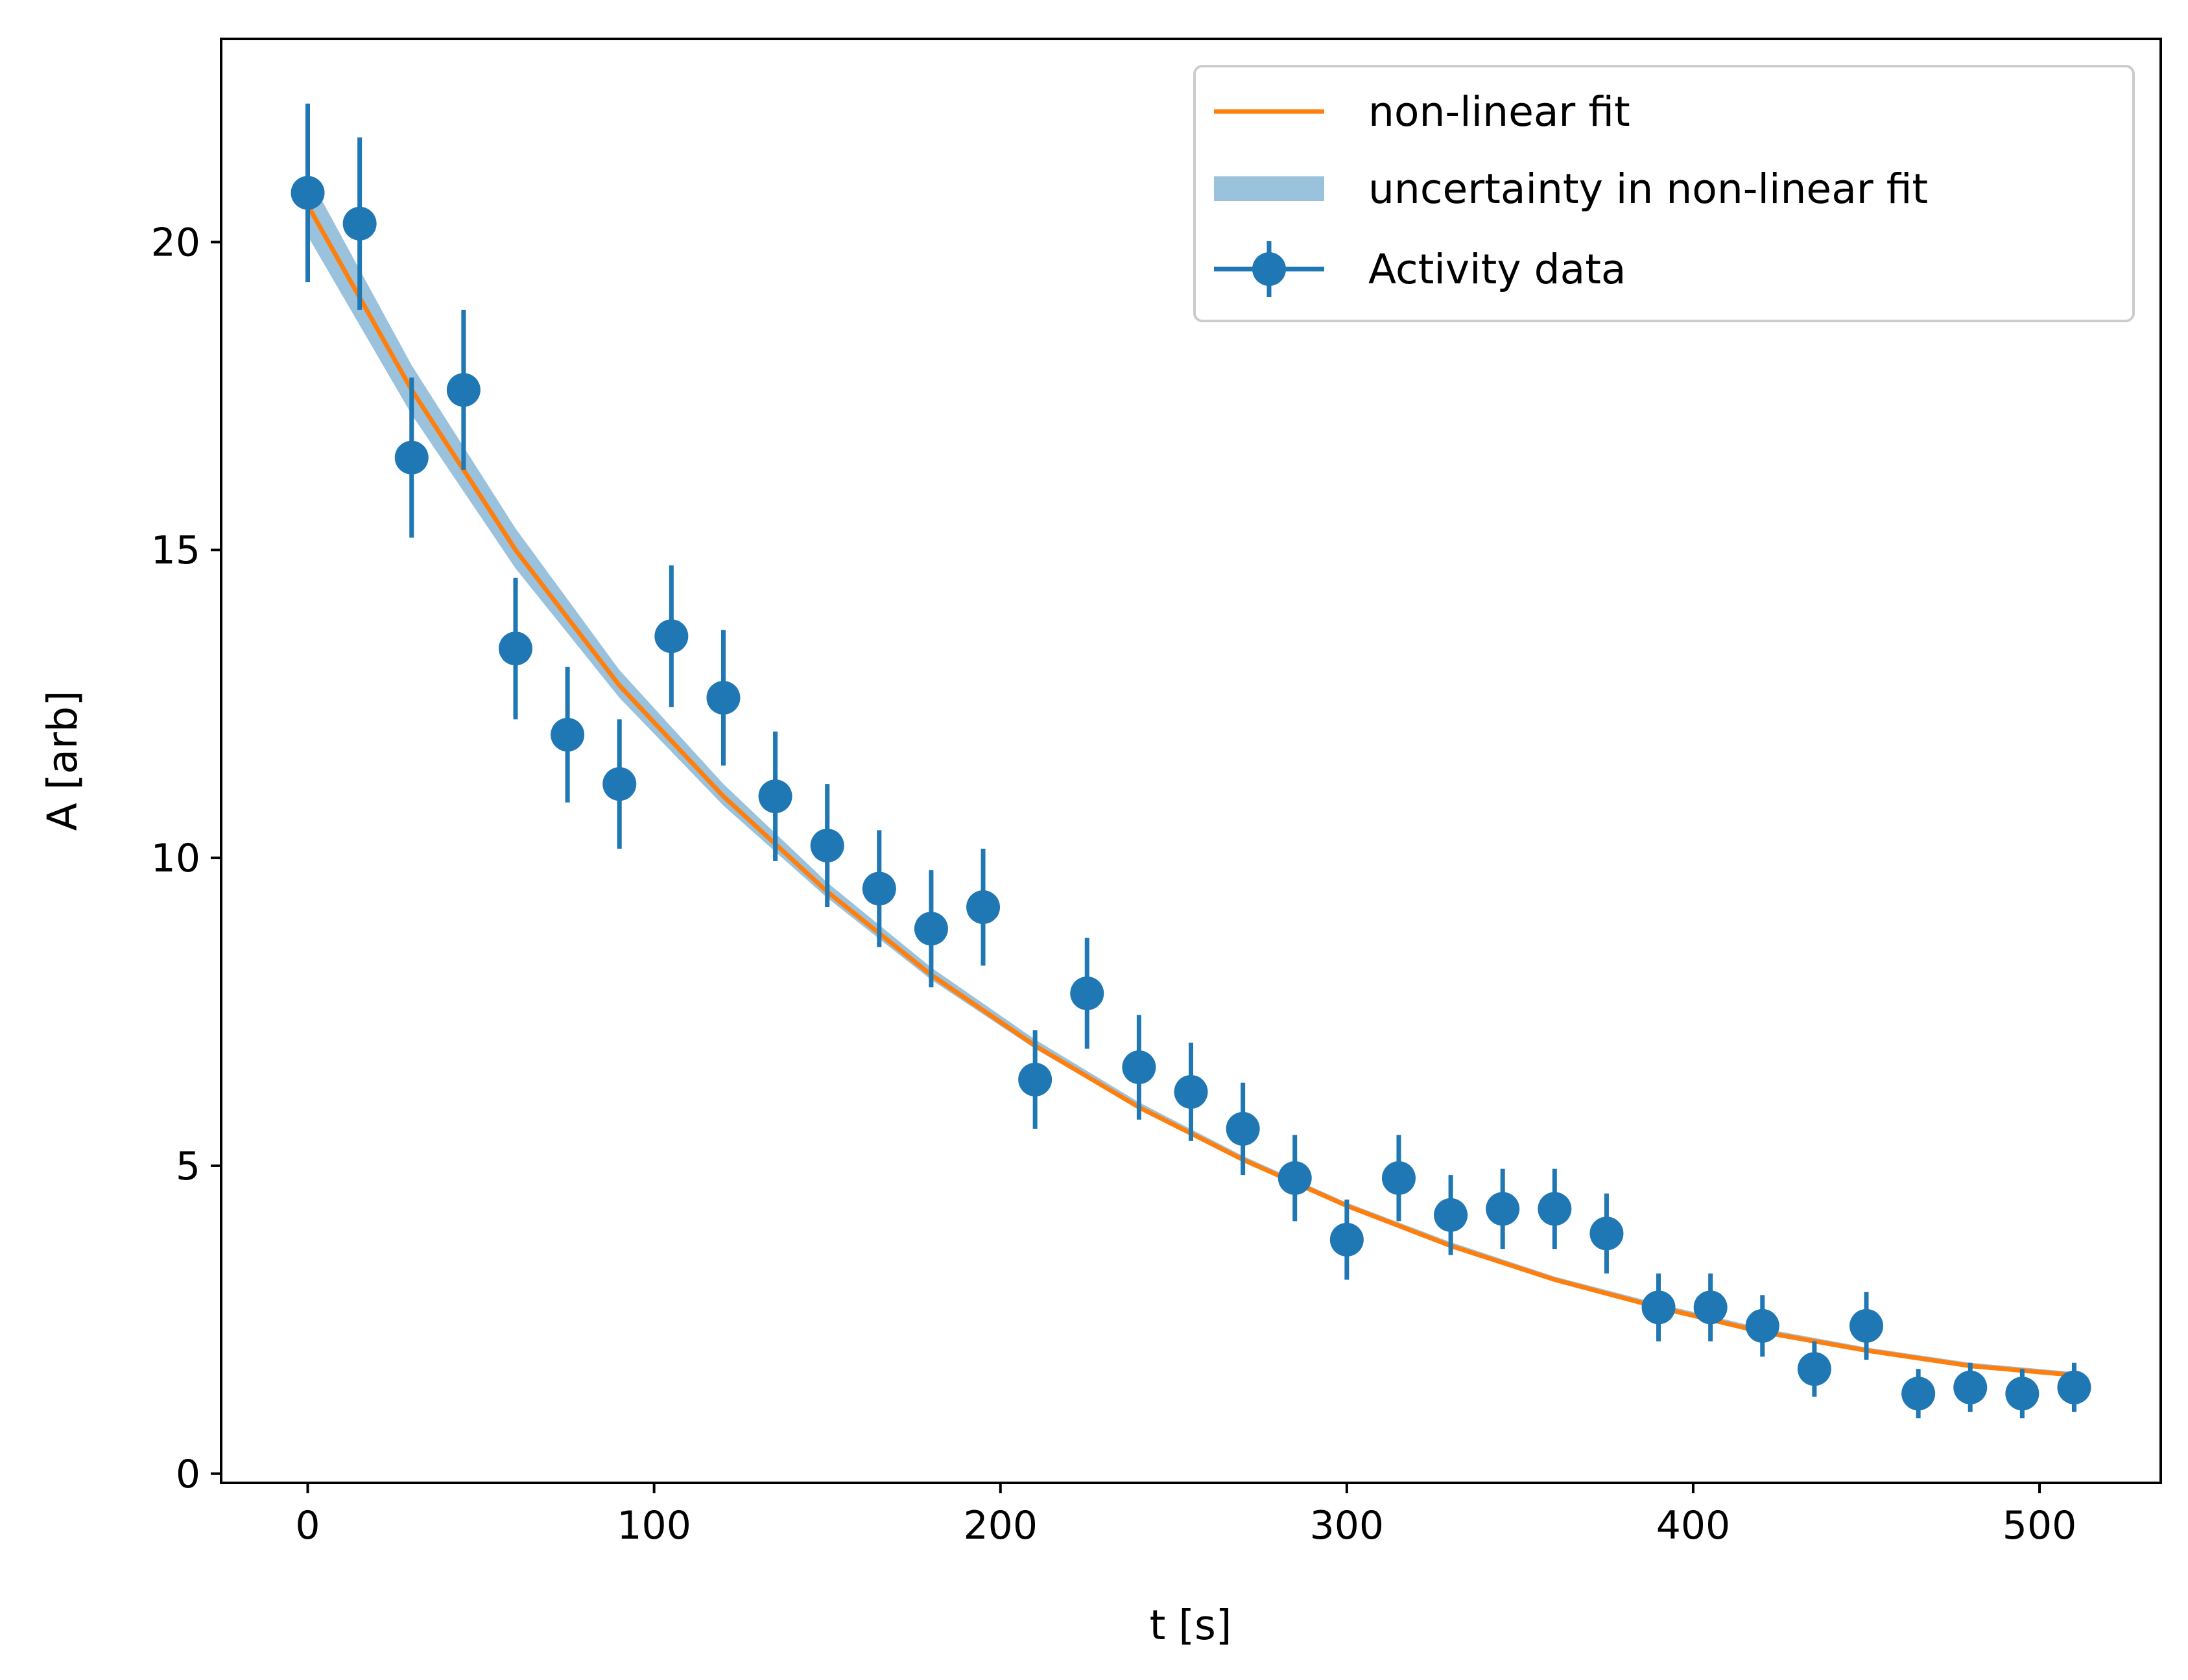  I want to click on x-tick-label: 400, so click(1694, 1525).